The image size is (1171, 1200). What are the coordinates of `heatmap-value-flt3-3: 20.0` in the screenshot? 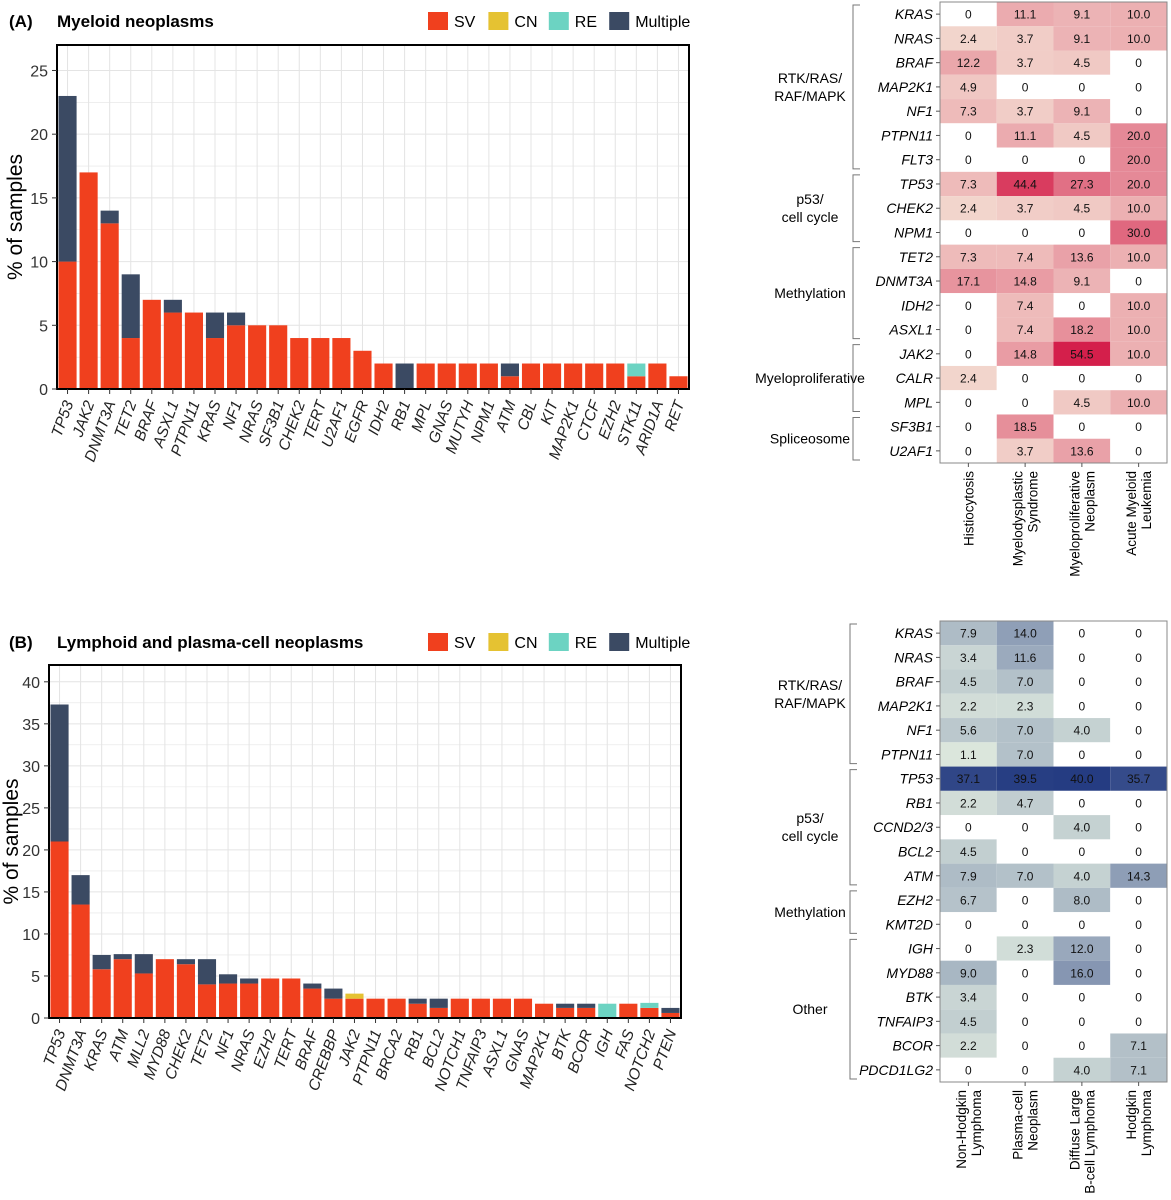 It's located at (1139, 160).